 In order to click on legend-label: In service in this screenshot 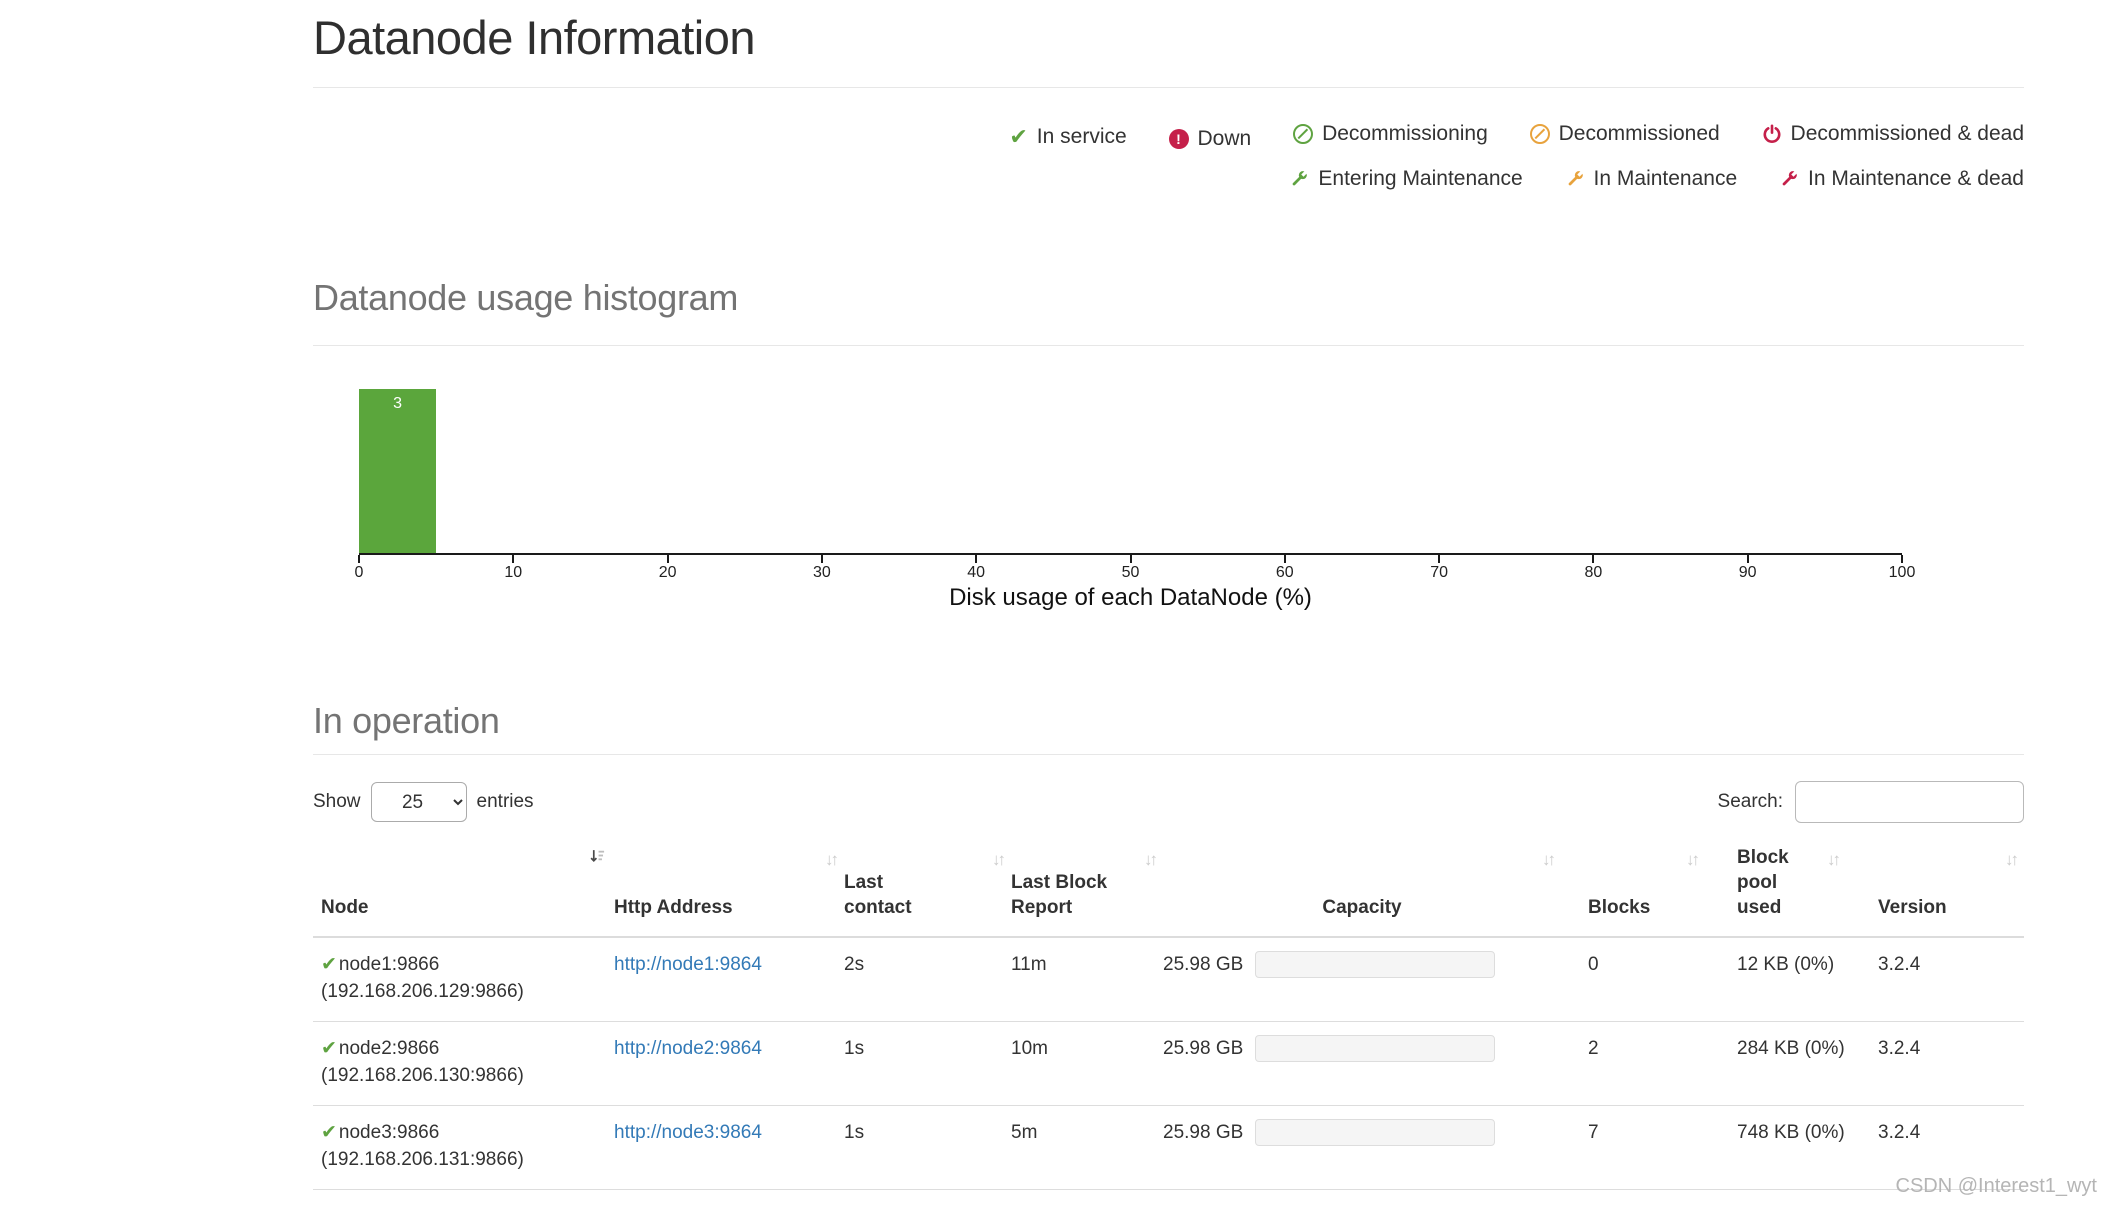, I will do `click(1081, 136)`.